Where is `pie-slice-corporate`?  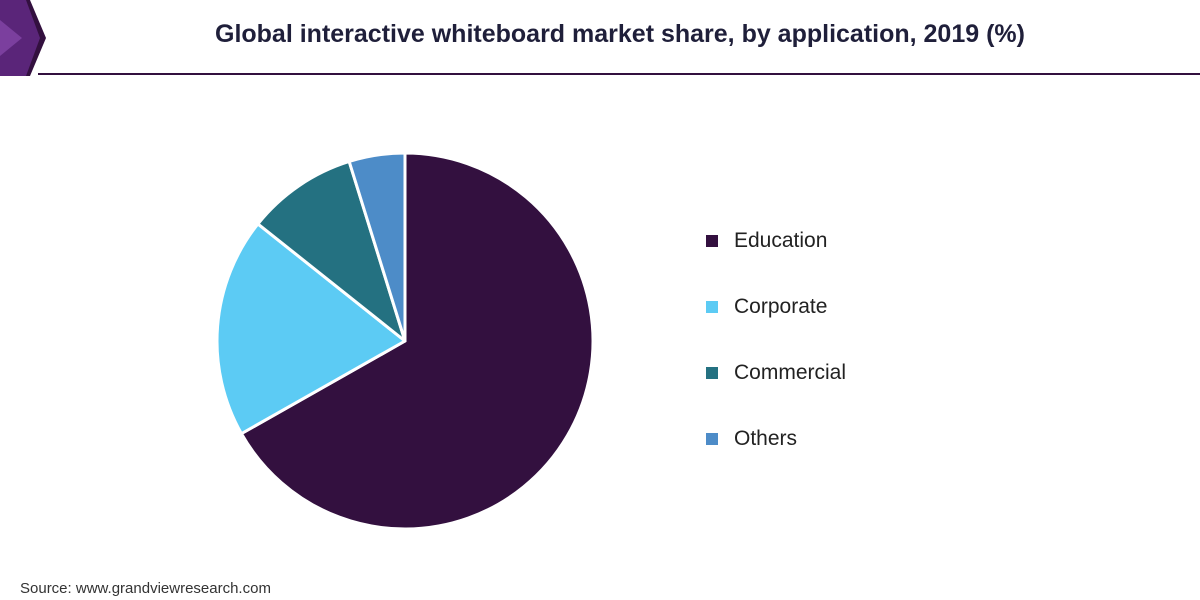
pie-slice-corporate is located at coordinates (311, 329).